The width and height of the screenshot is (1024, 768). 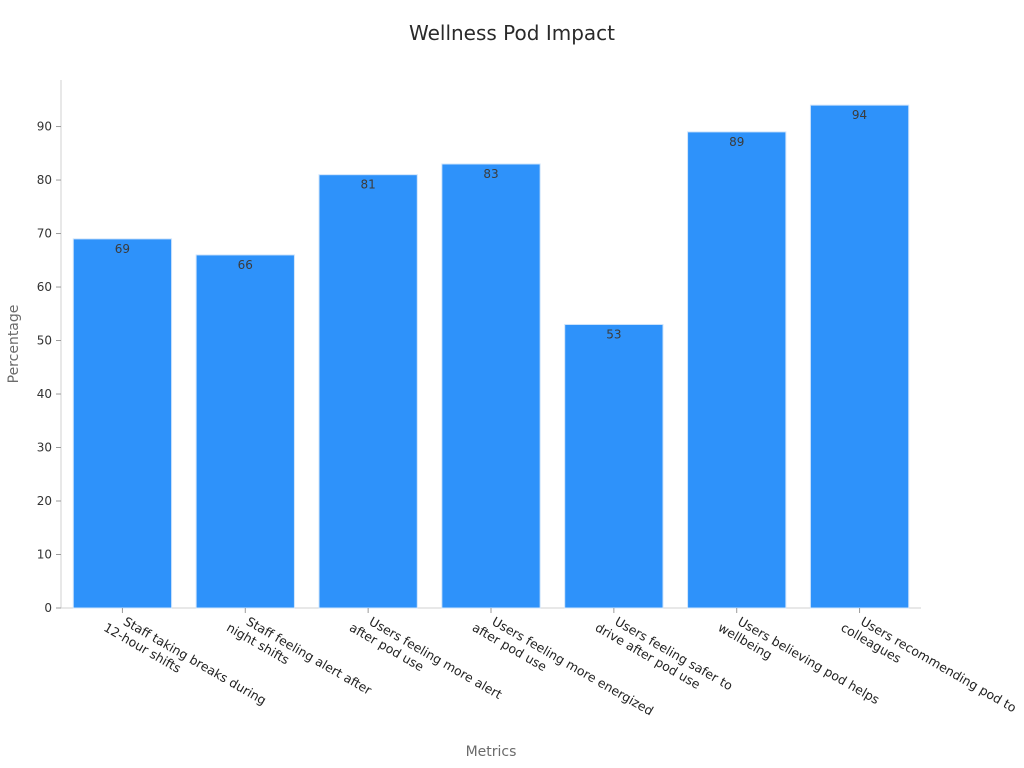 I want to click on y-tick-label: 50, so click(x=44, y=341).